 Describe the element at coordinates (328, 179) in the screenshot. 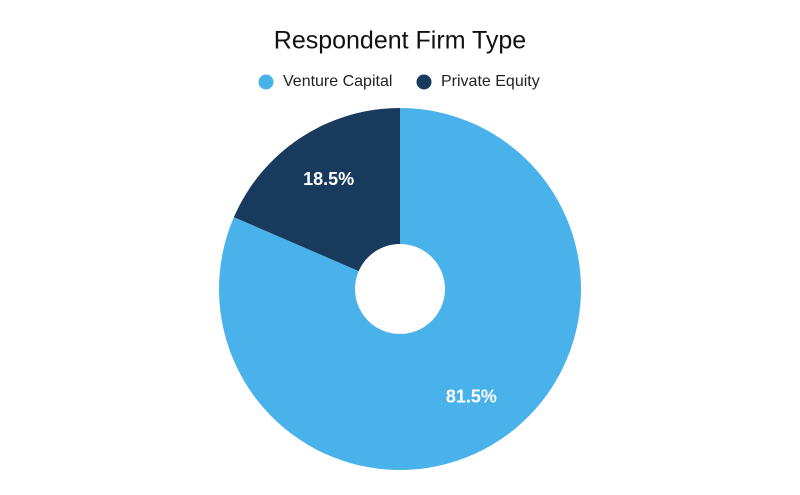

I see `value-label: 18.5%` at that location.